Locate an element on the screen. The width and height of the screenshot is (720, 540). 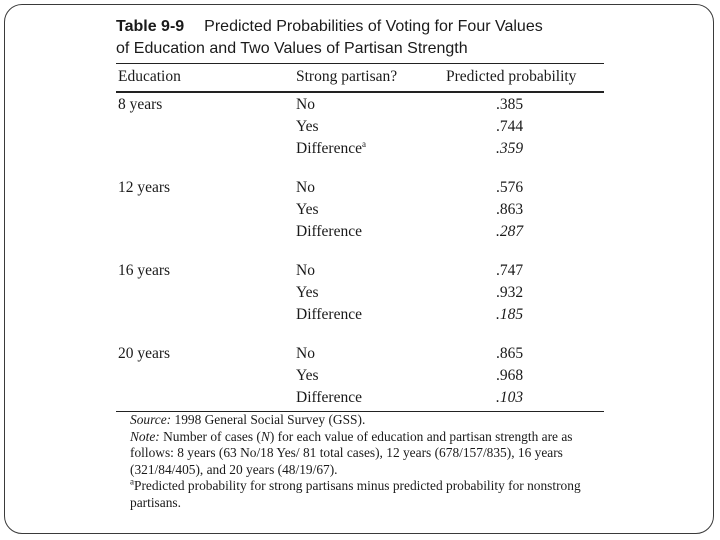
footnote-mark: a is located at coordinates (132, 481).